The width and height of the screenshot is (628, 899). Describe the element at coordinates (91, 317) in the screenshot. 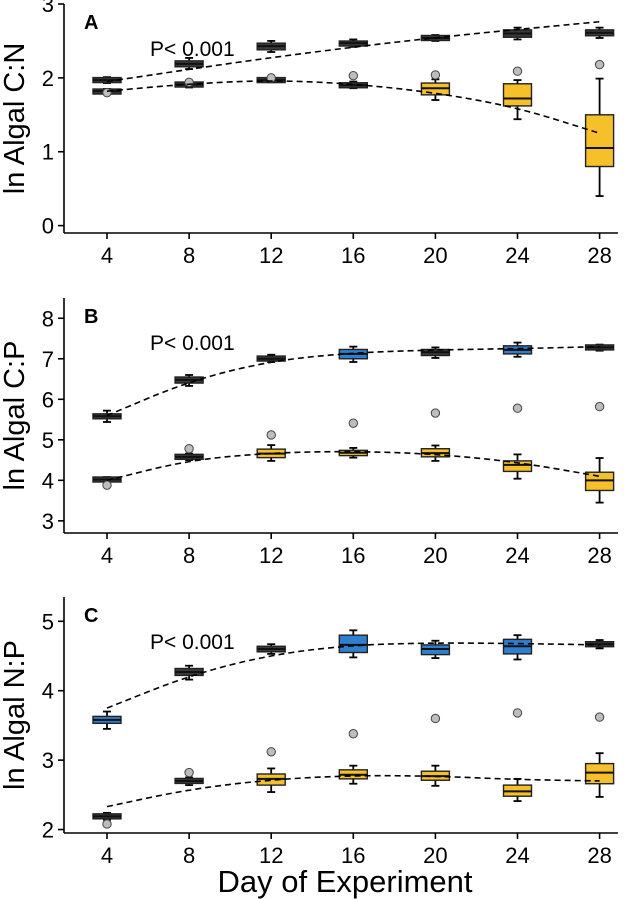

I see `panel-label: B` at that location.